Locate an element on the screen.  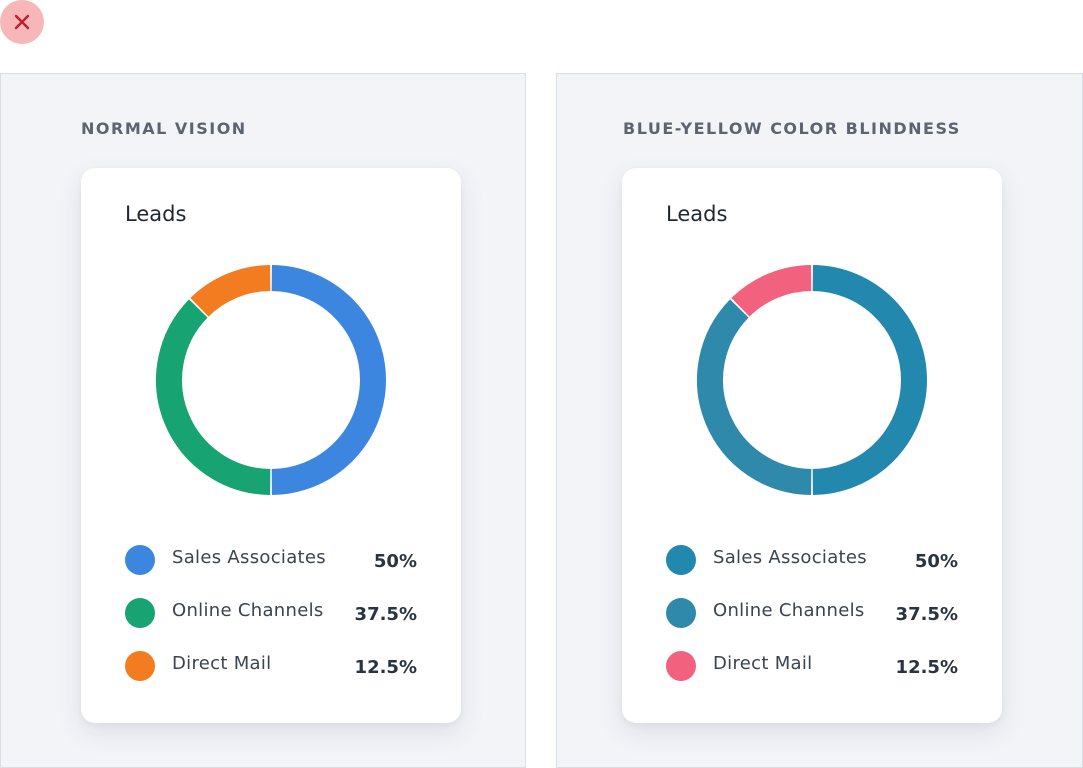
panel-heading: BLUE-YELLOW COLOR BLINDNESS is located at coordinates (792, 128).